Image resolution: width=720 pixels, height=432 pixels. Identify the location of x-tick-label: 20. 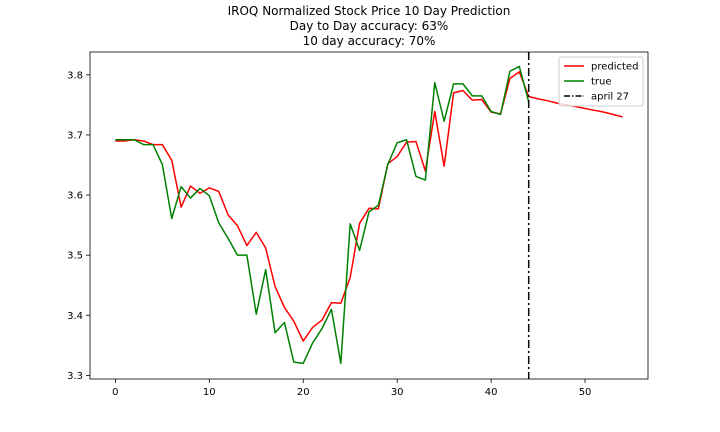
(303, 392).